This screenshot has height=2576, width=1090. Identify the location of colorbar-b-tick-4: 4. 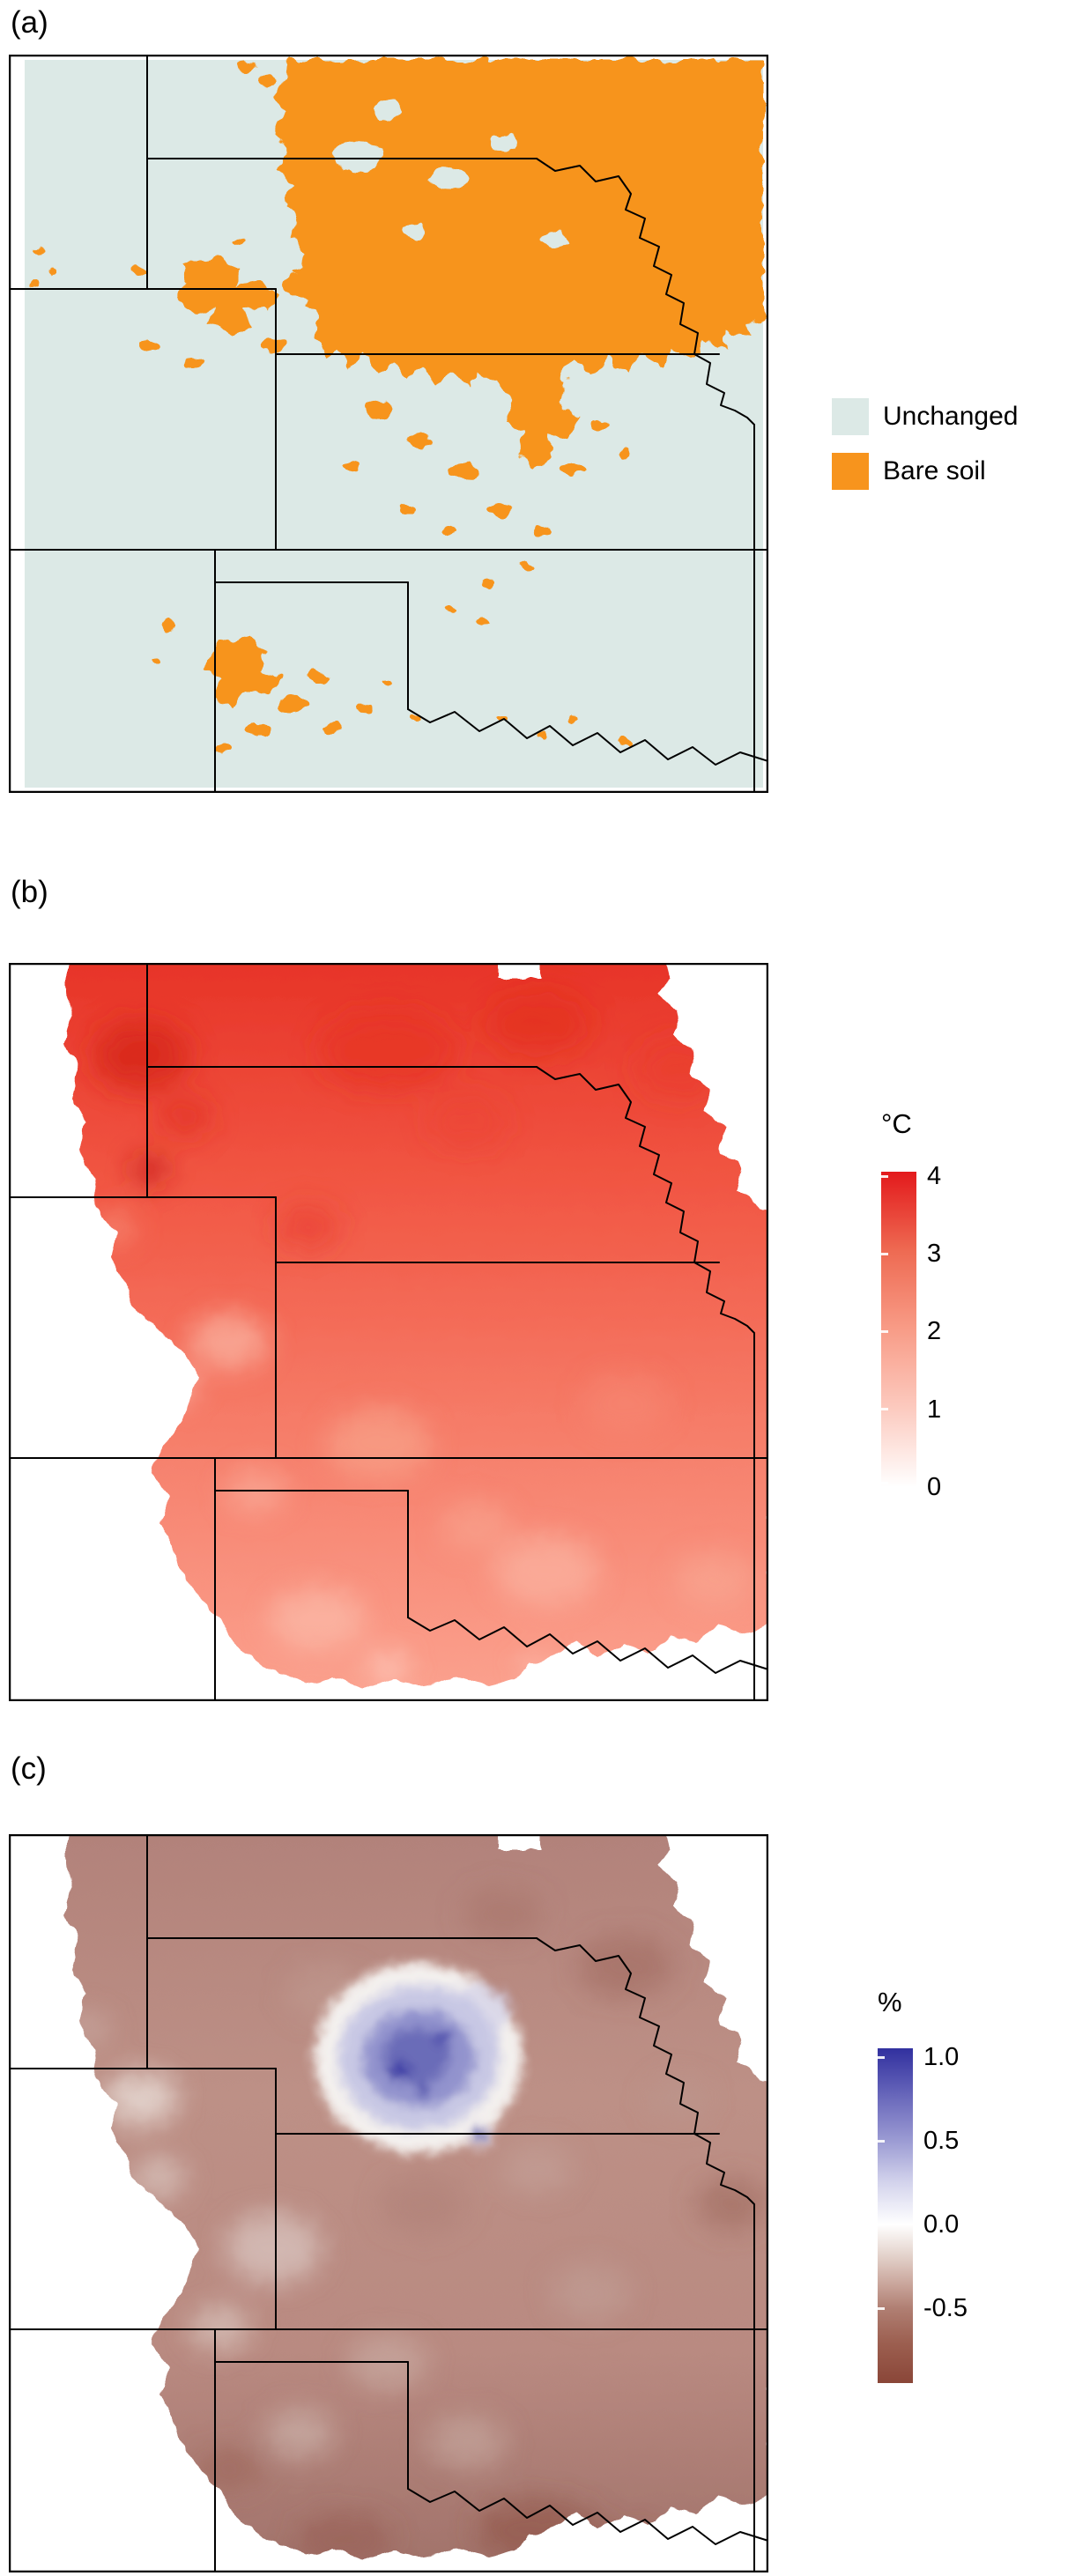
(934, 1176).